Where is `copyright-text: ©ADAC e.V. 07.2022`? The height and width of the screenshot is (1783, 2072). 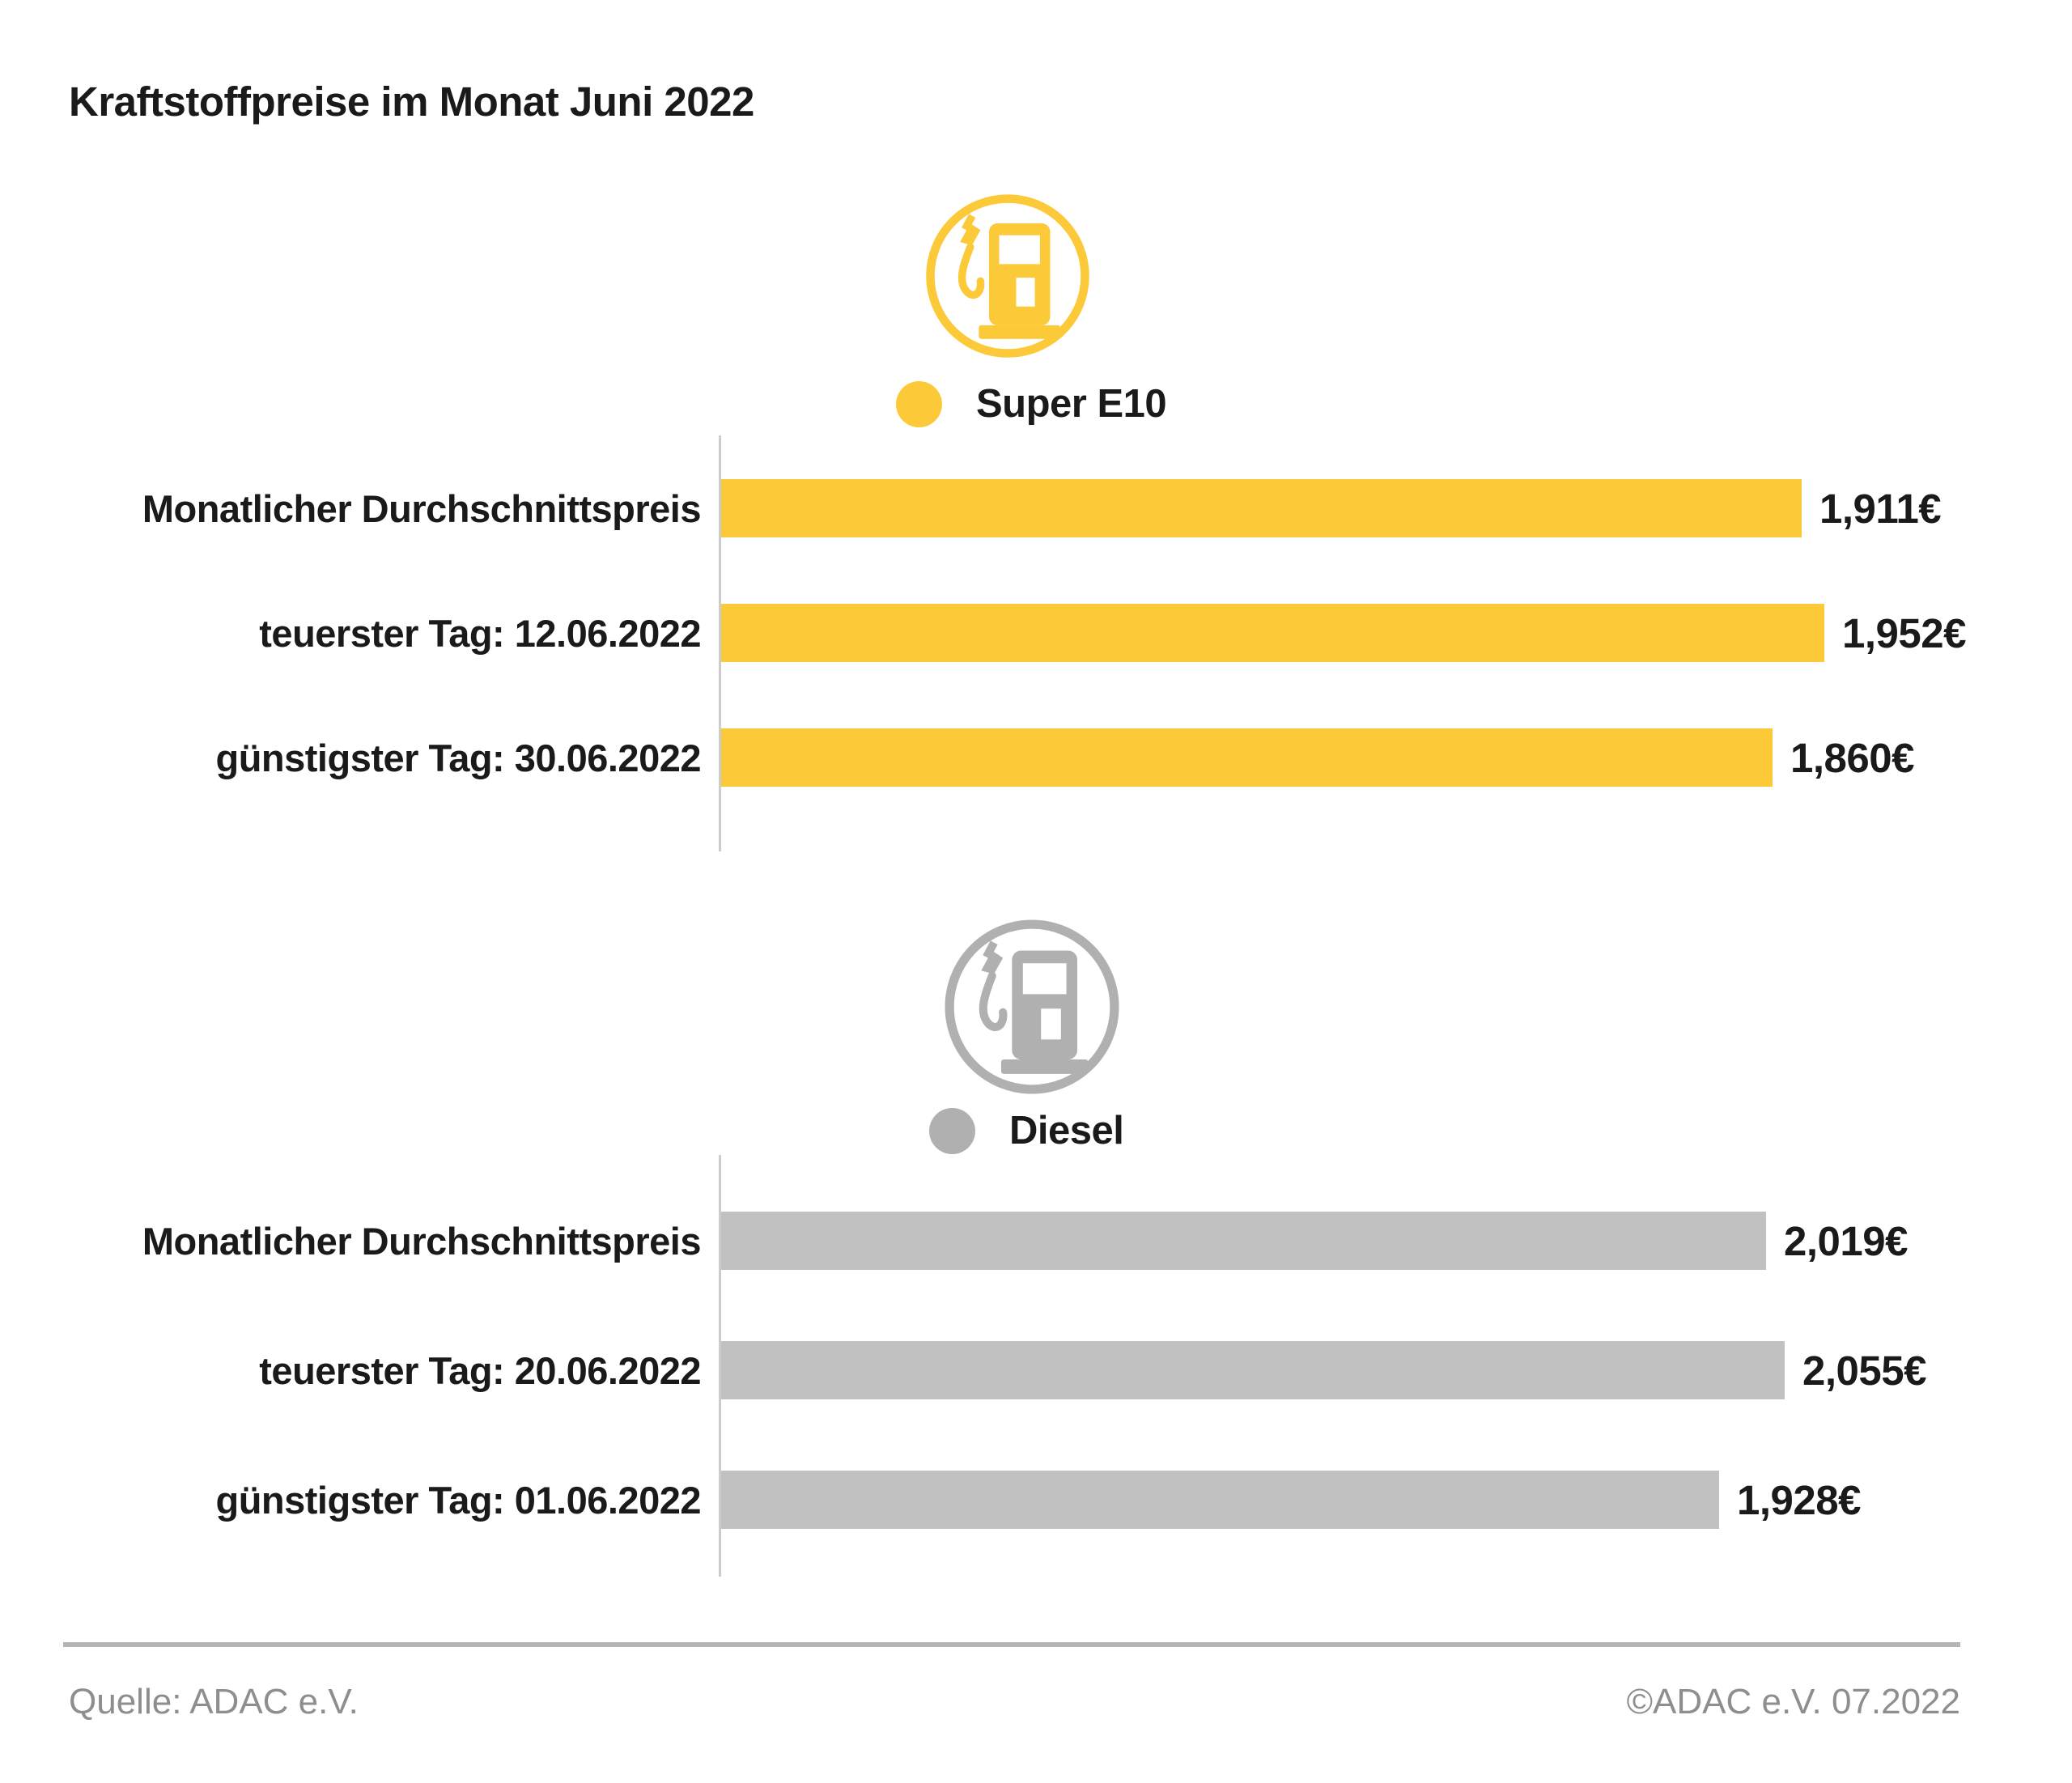
copyright-text: ©ADAC e.V. 07.2022 is located at coordinates (1793, 1701).